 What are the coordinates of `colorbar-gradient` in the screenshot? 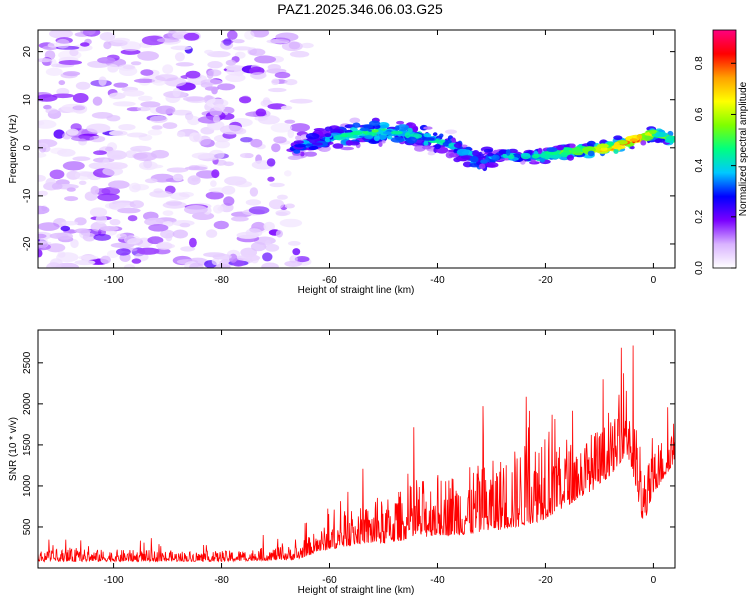 It's located at (724, 149).